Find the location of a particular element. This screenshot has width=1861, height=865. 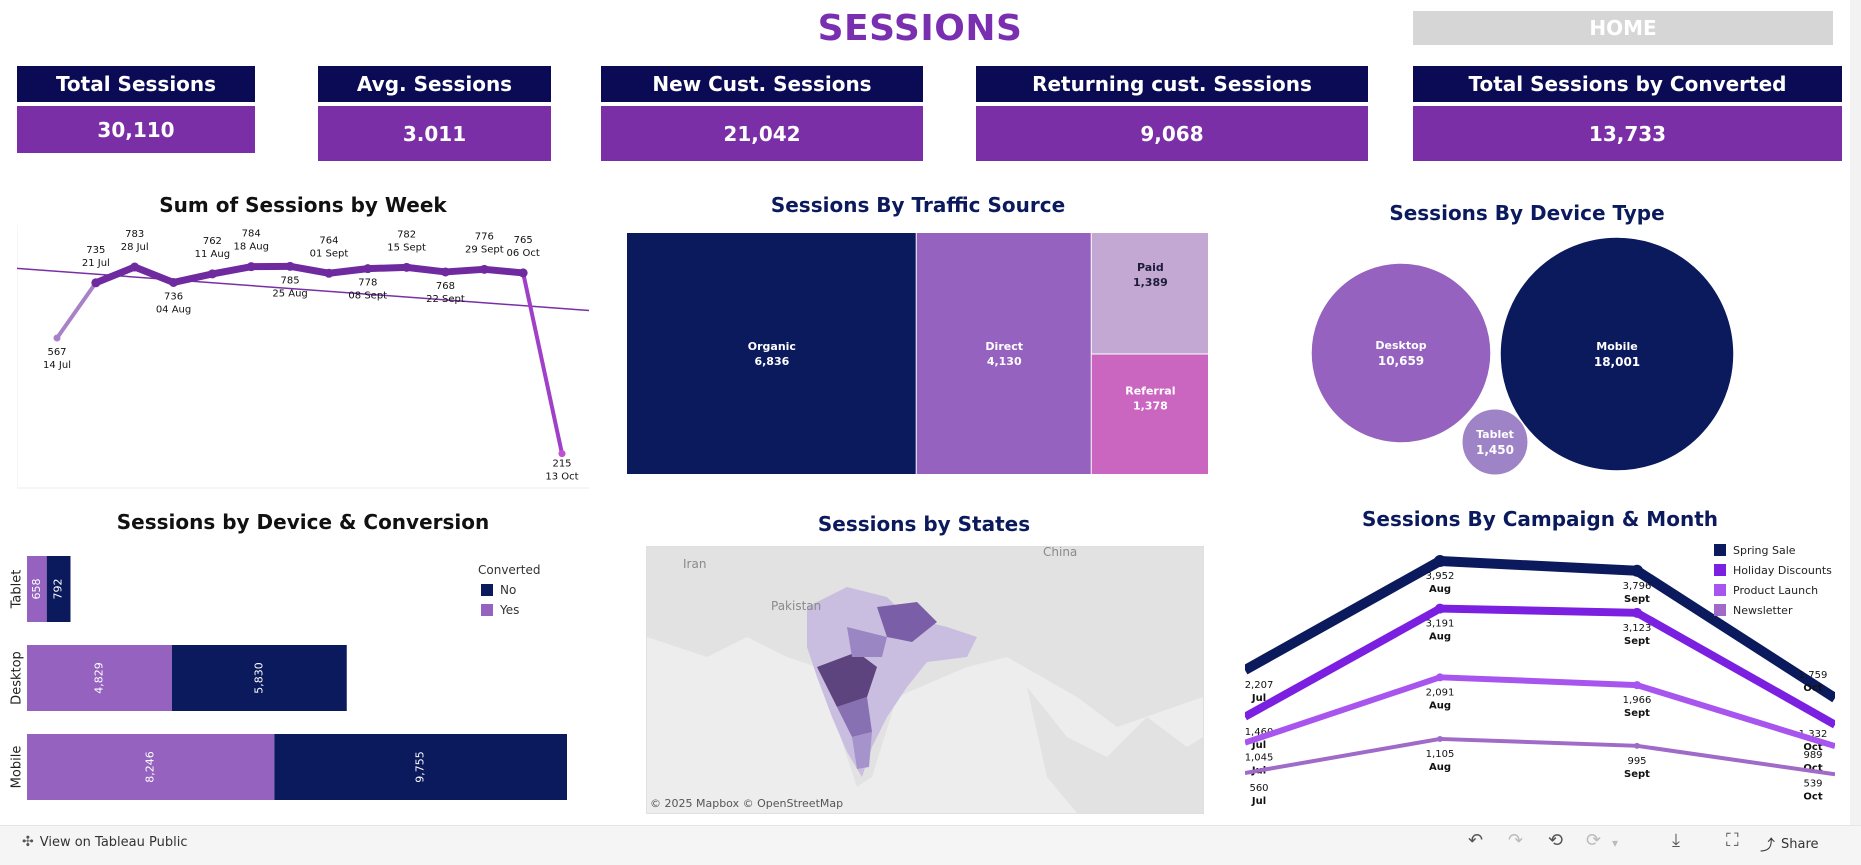

treemap-label: Direct is located at coordinates (1004, 346).